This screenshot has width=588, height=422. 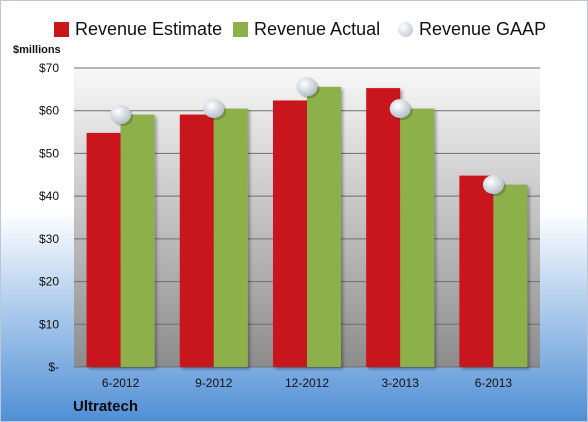 I want to click on x-tick-label: 9-2012, so click(x=214, y=383).